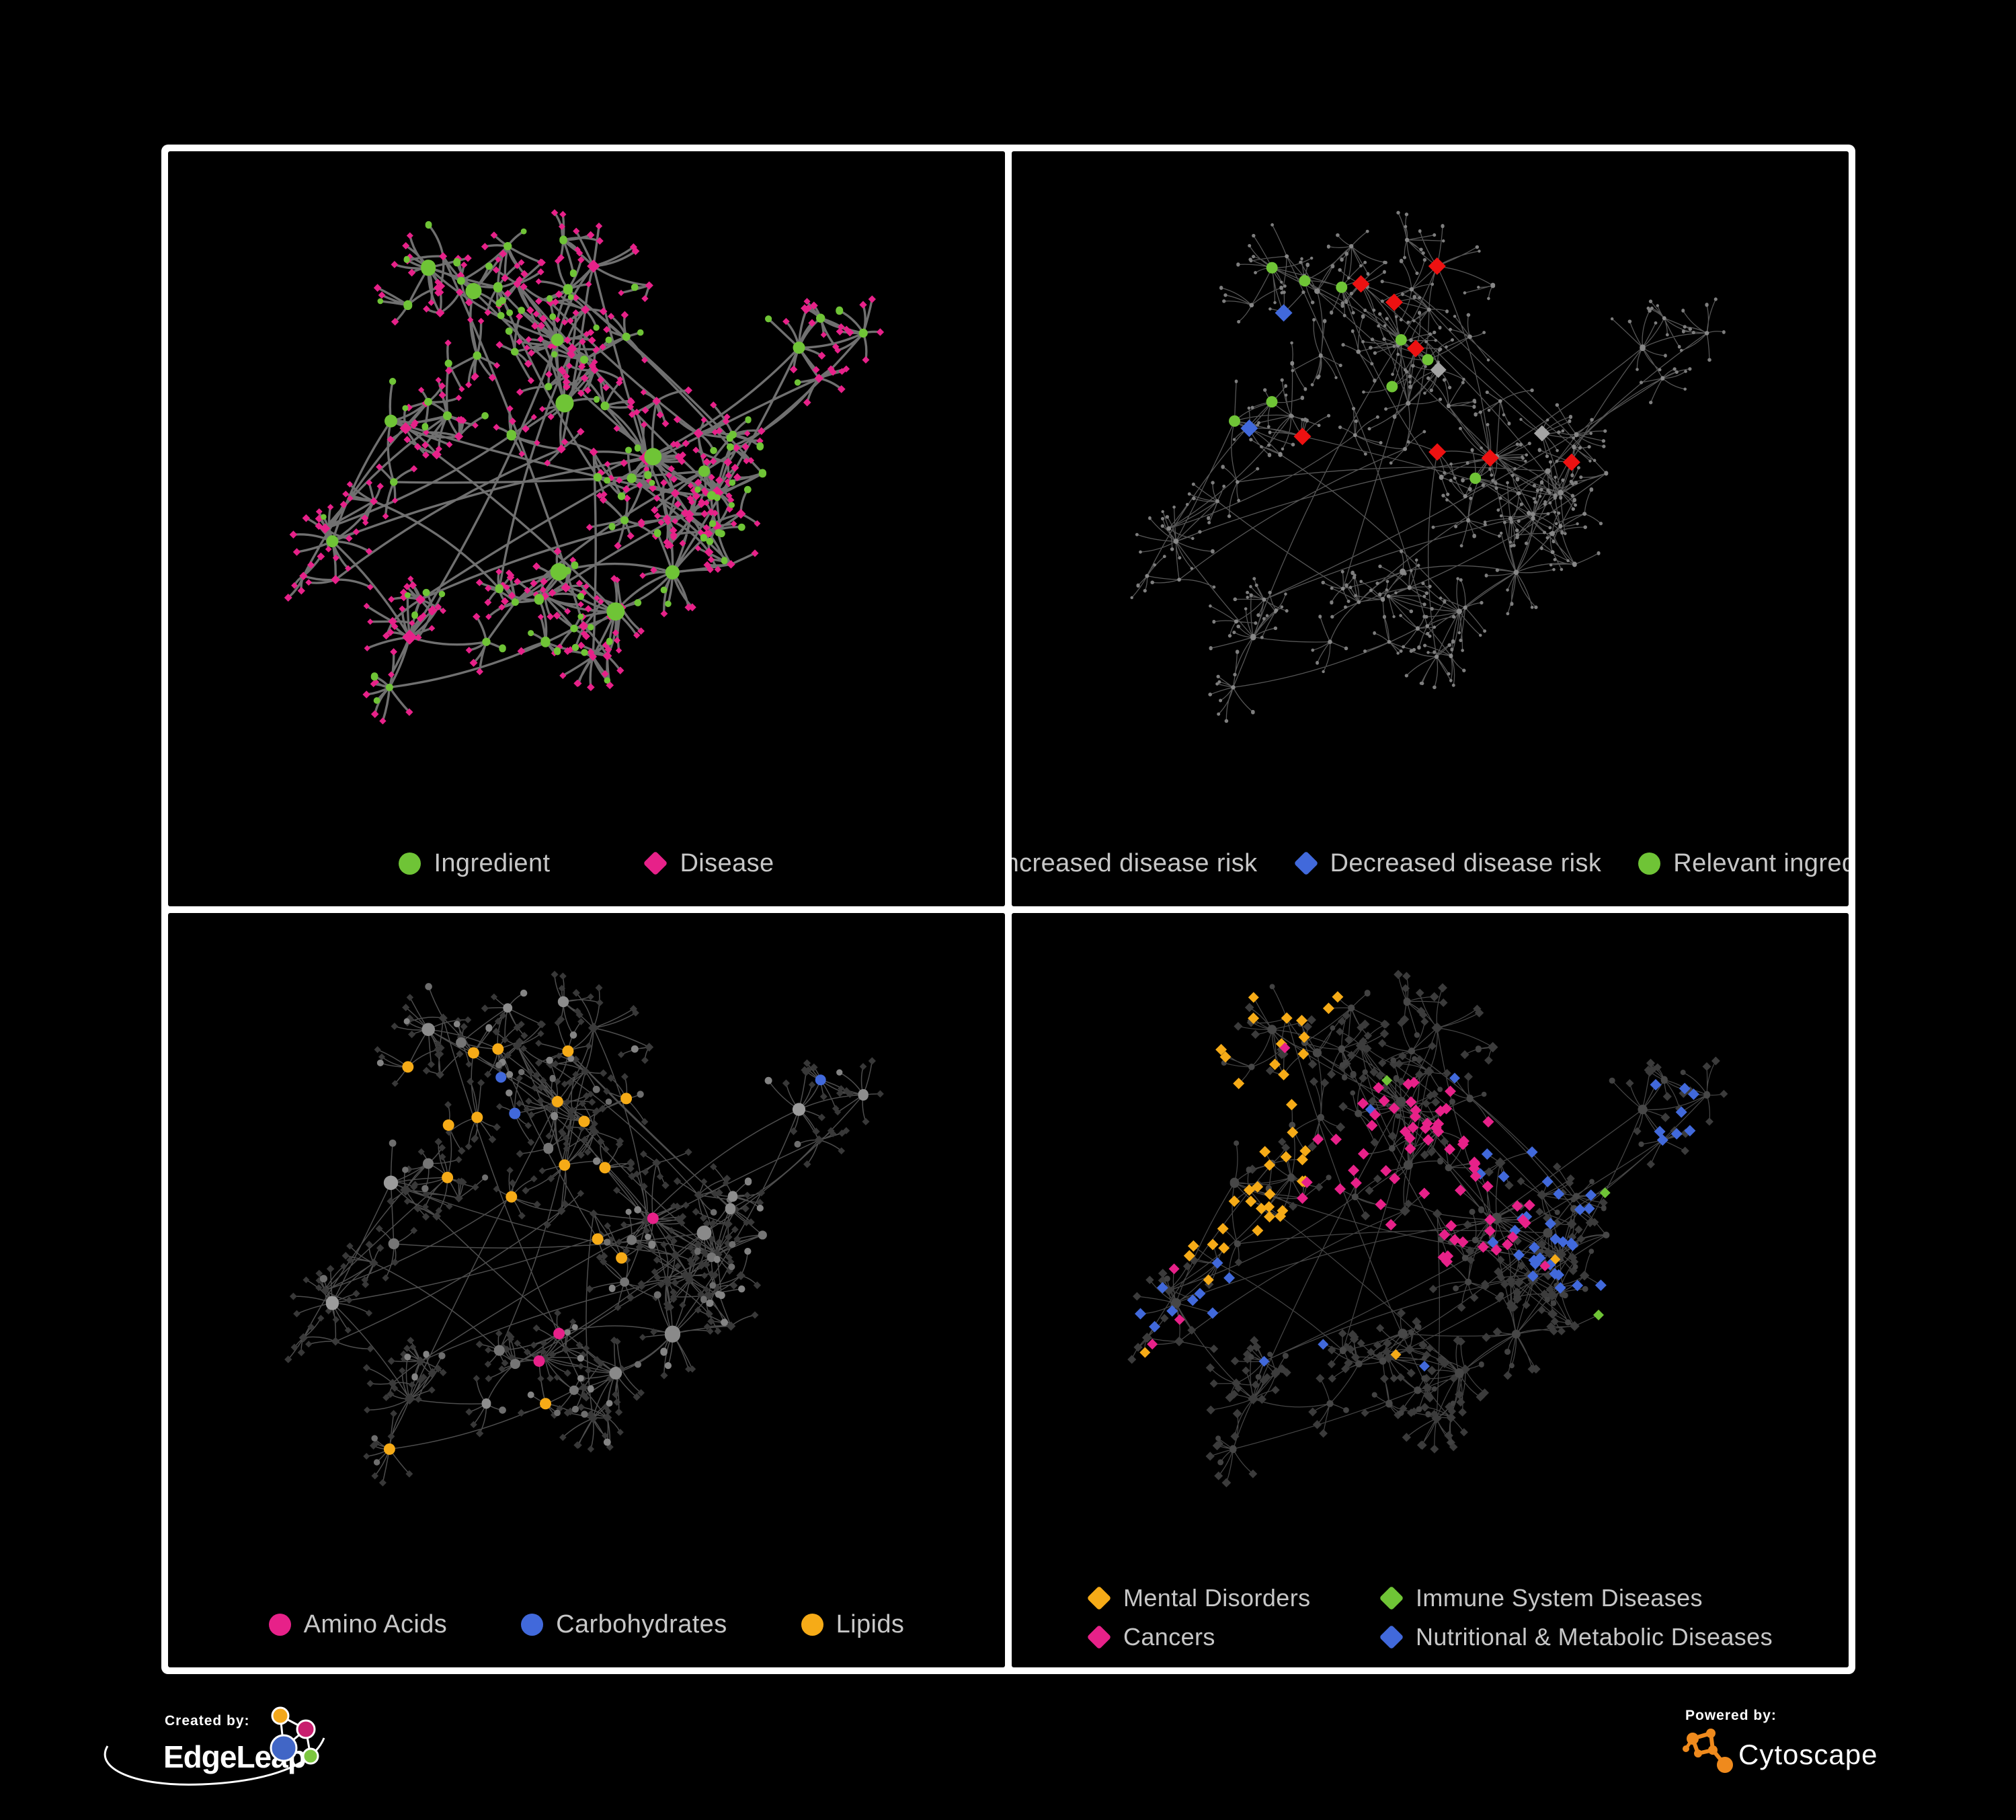 Image resolution: width=2016 pixels, height=1820 pixels. Describe the element at coordinates (492, 862) in the screenshot. I see `legend-label: Ingredient` at that location.